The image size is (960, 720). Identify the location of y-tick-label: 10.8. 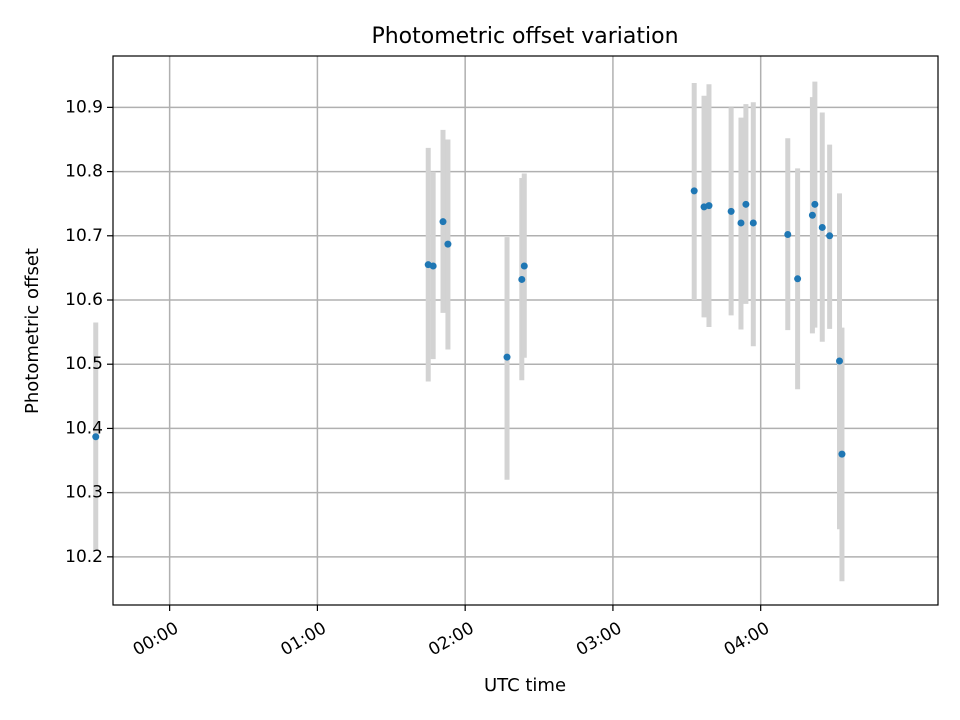
(84, 172).